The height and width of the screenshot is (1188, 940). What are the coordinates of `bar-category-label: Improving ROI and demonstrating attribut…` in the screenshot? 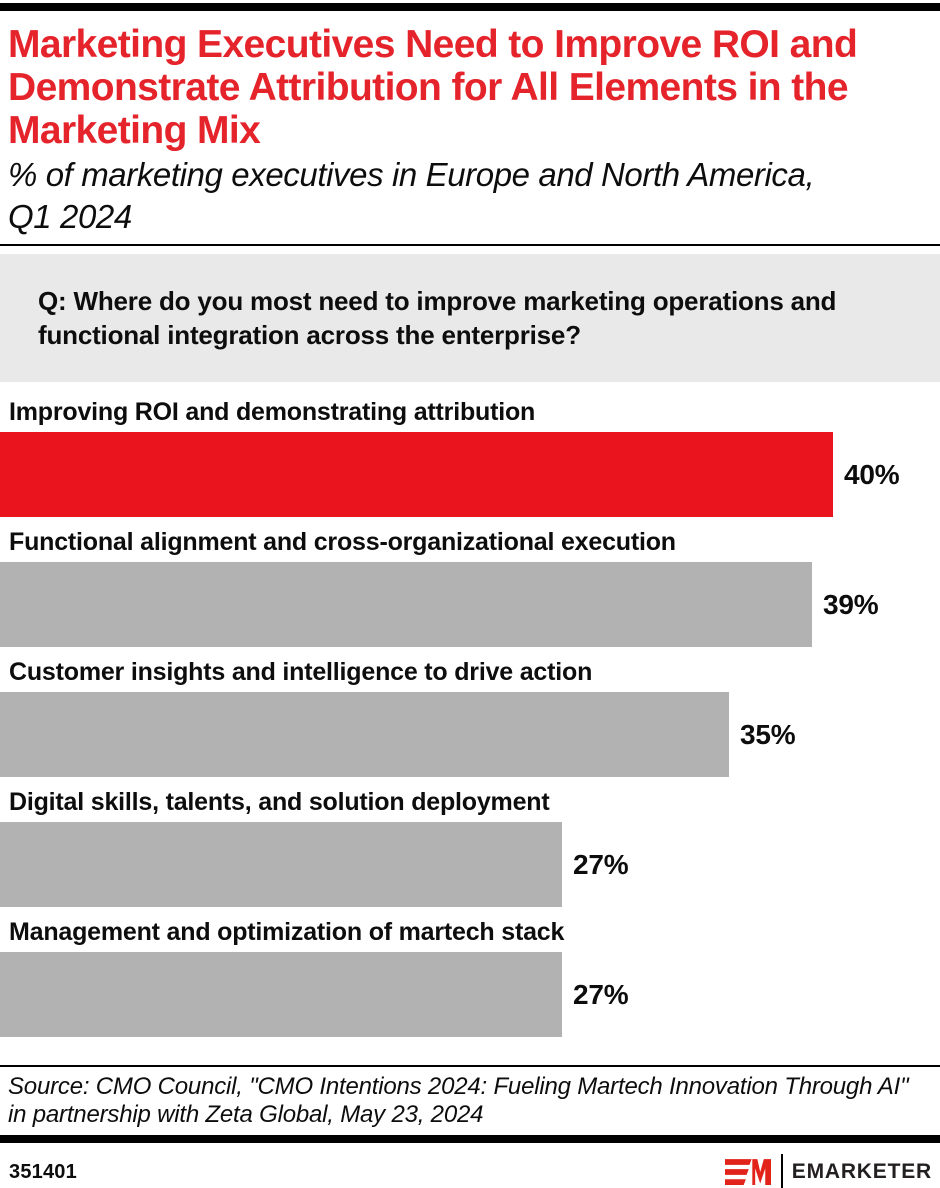 It's located at (272, 412).